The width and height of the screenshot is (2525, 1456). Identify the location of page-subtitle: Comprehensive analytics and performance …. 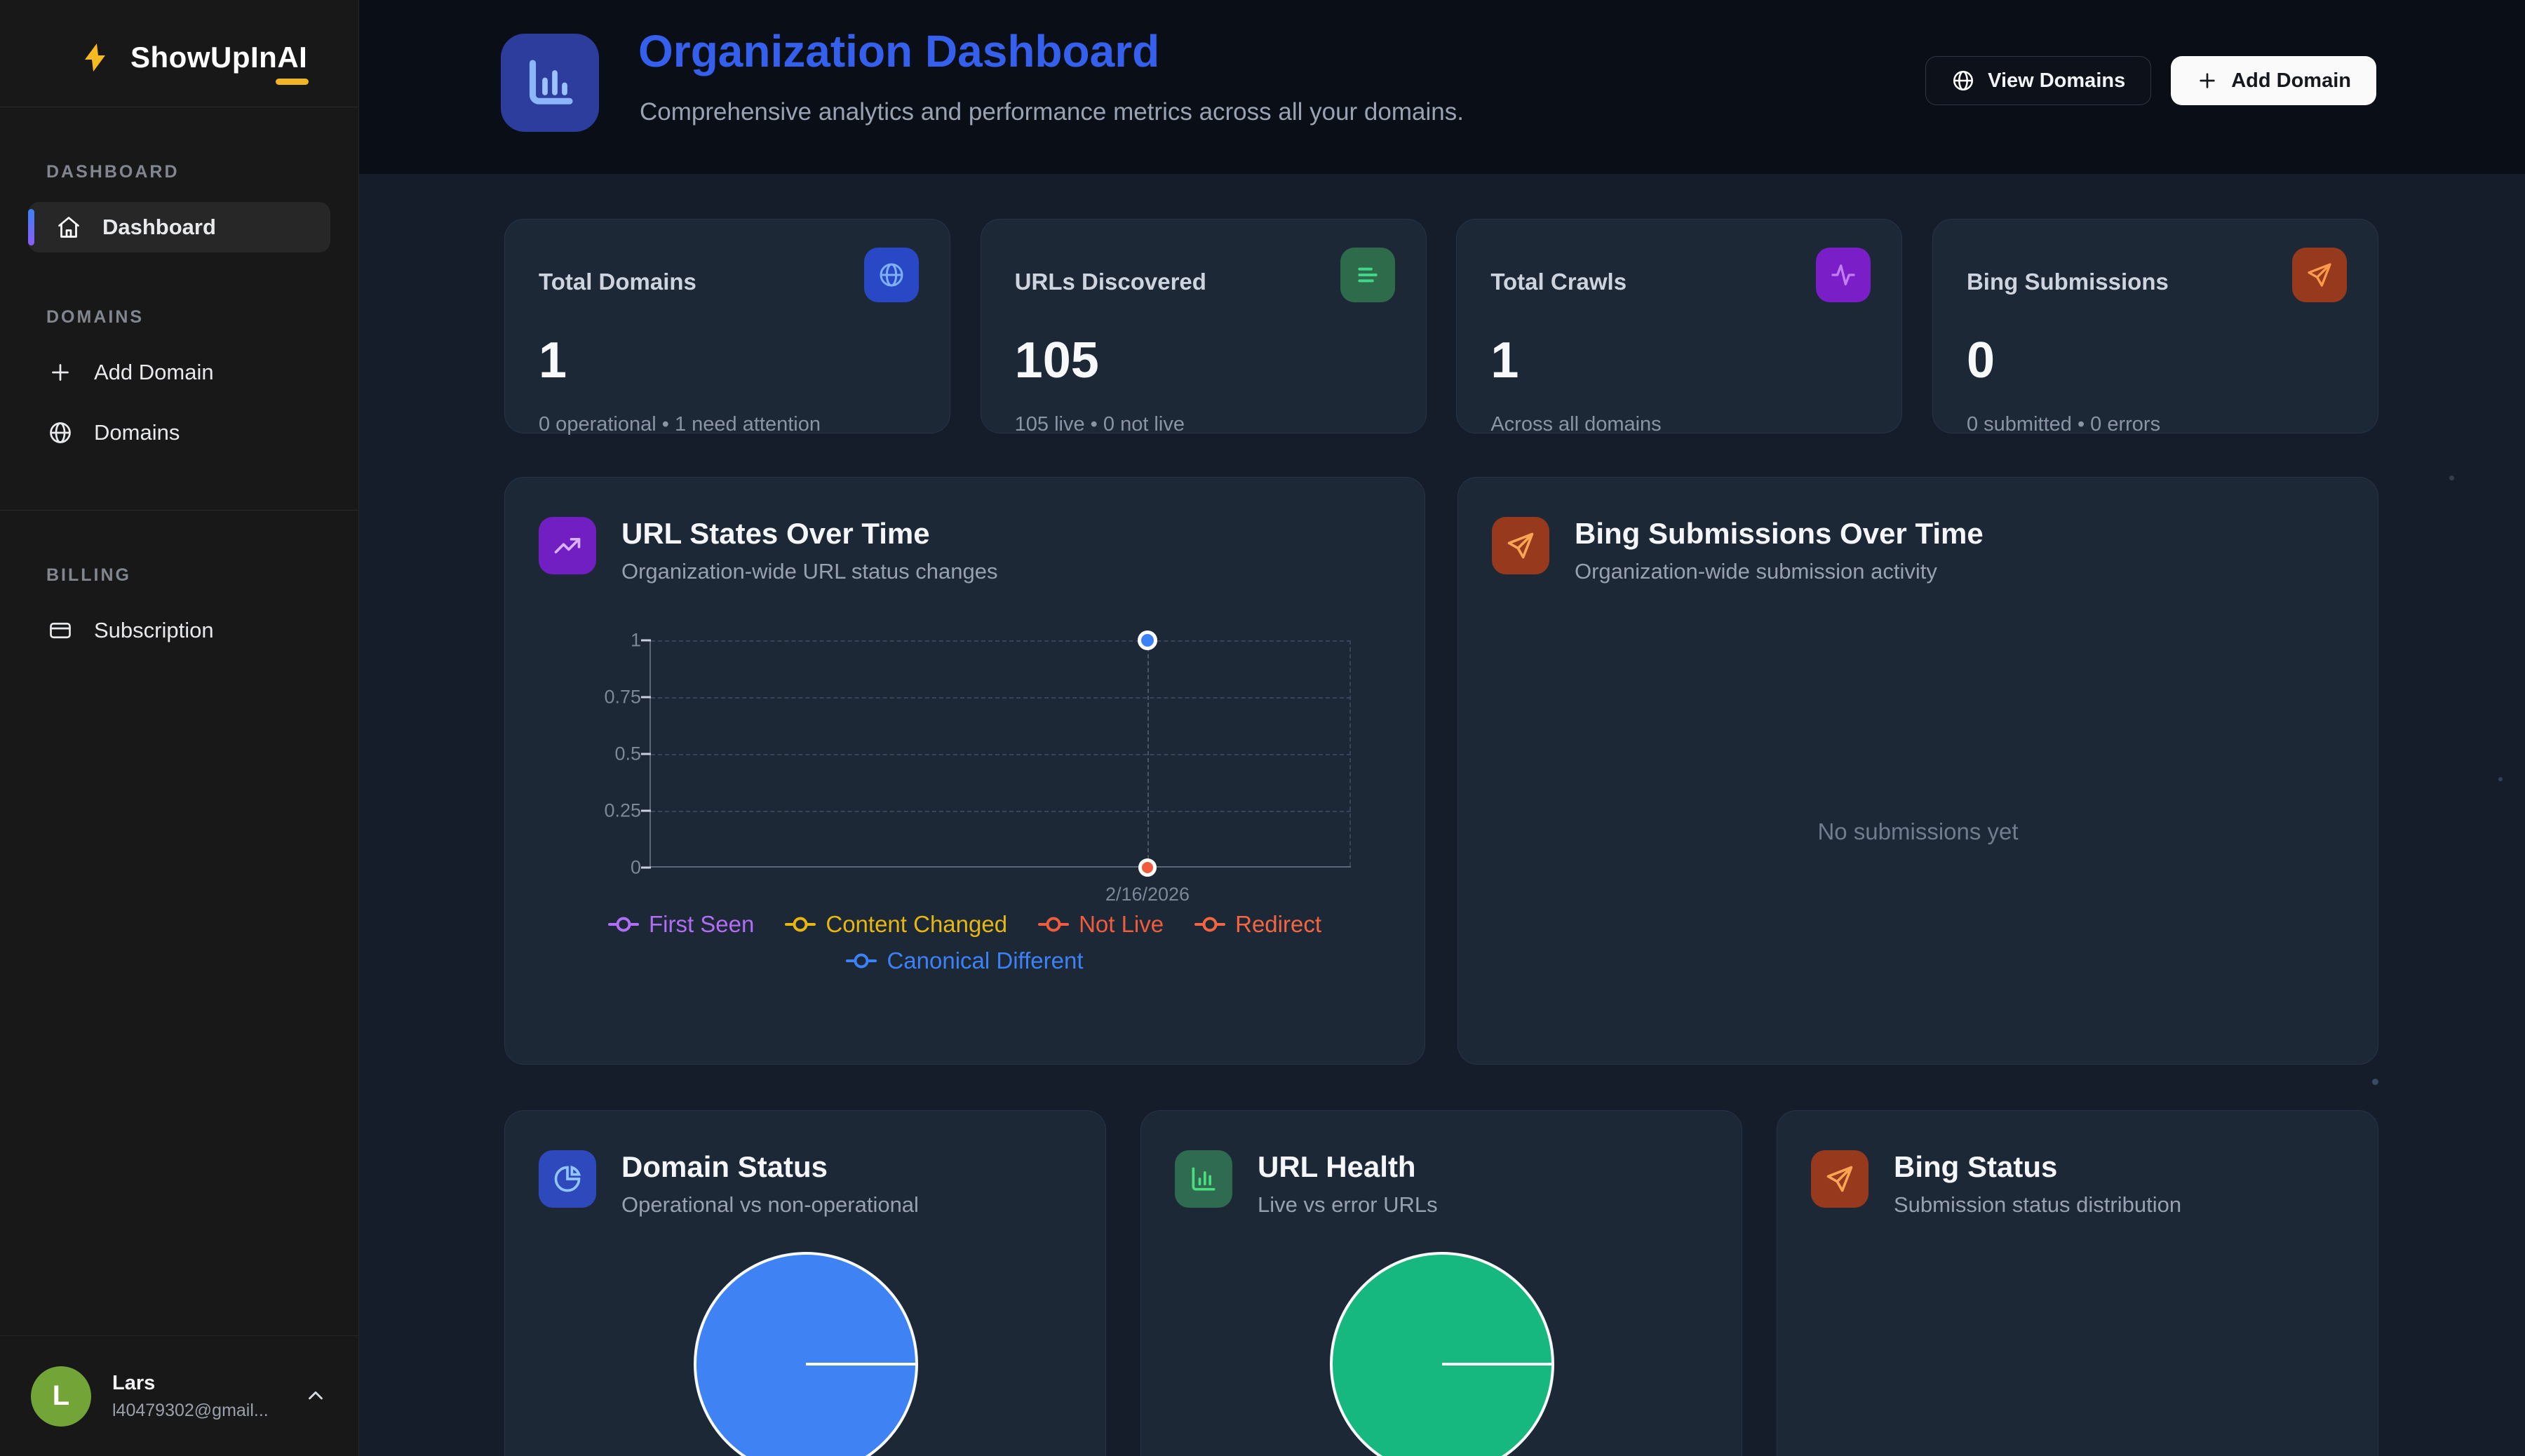
(1052, 112).